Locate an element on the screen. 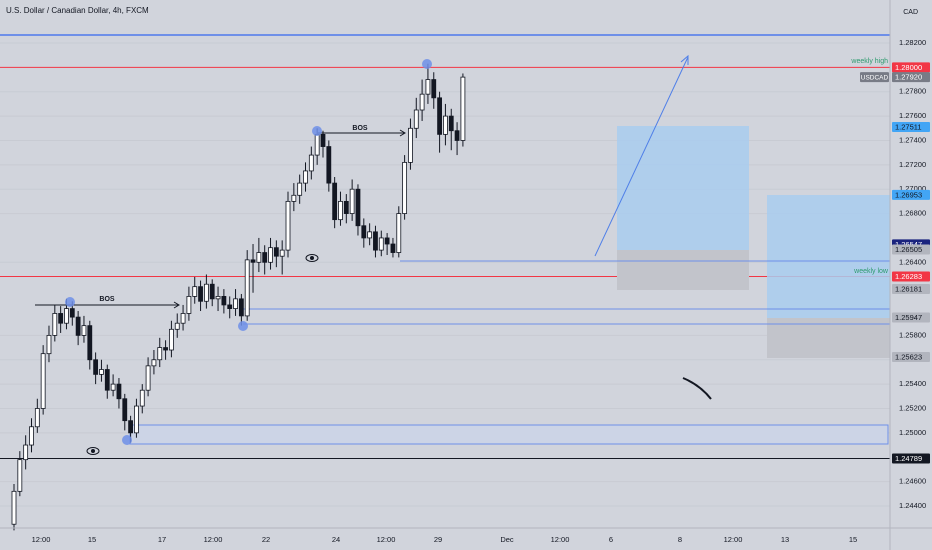 The width and height of the screenshot is (932, 550). x-tick-label: 8 is located at coordinates (680, 539).